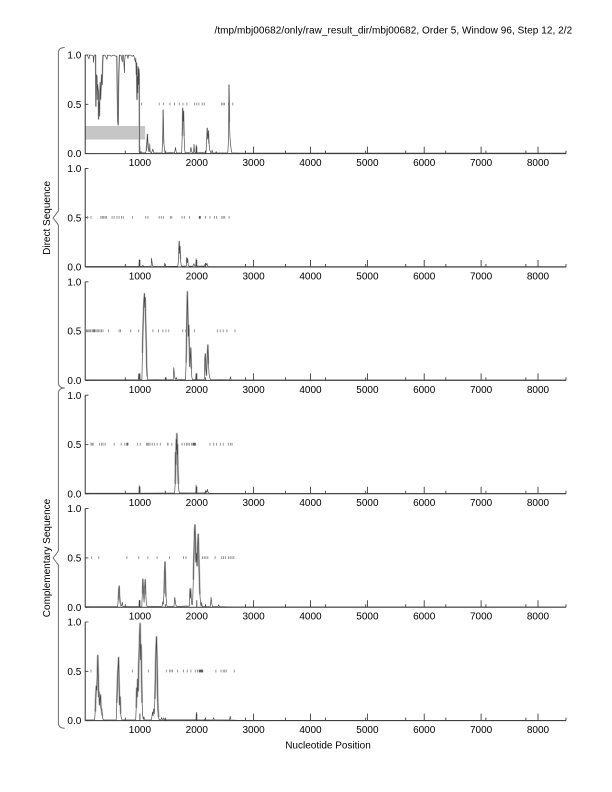 Image resolution: width=612 pixels, height=792 pixels. What do you see at coordinates (47, 557) in the screenshot?
I see `svg-text: Complementary Sequence` at bounding box center [47, 557].